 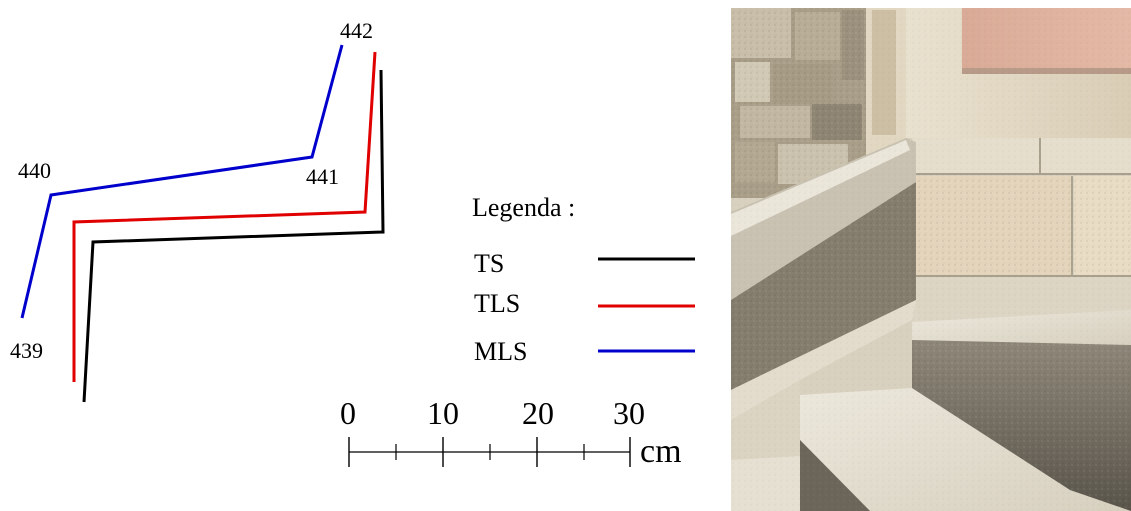 I want to click on legend: Legenda : TS TLS MLS, so click(x=583, y=279).